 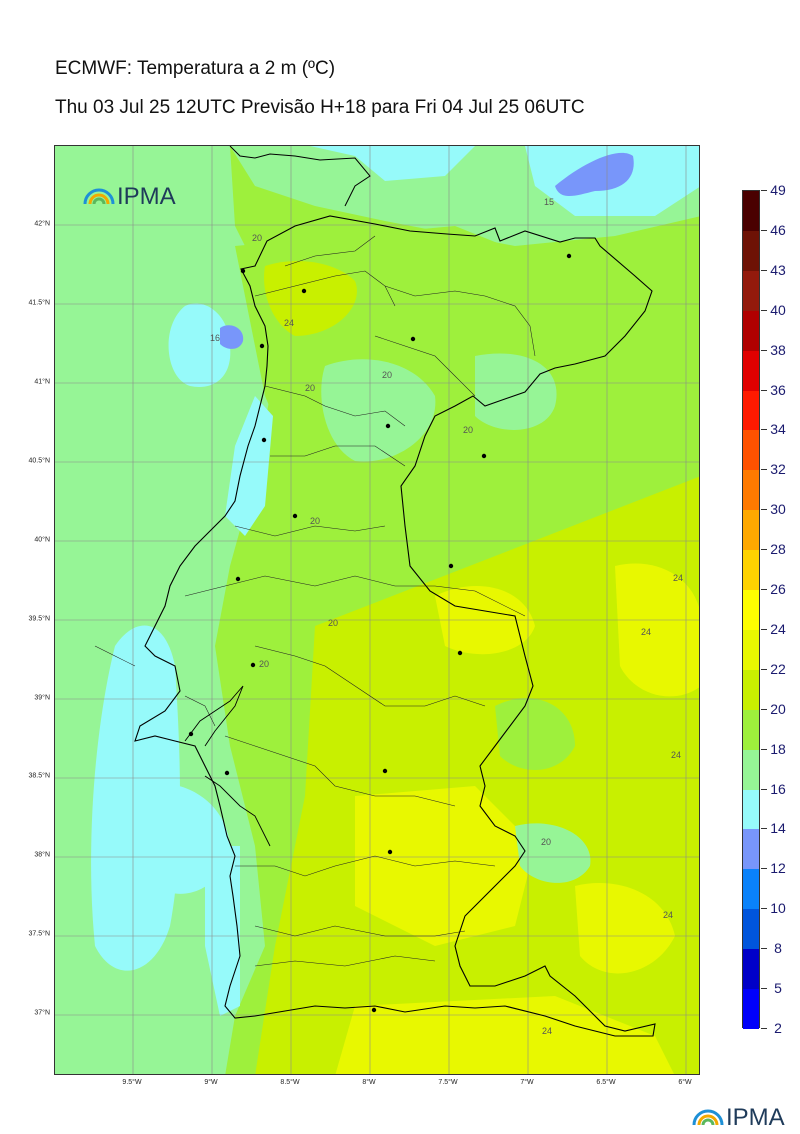 What do you see at coordinates (778, 748) in the screenshot?
I see `colorbar-label: 18` at bounding box center [778, 748].